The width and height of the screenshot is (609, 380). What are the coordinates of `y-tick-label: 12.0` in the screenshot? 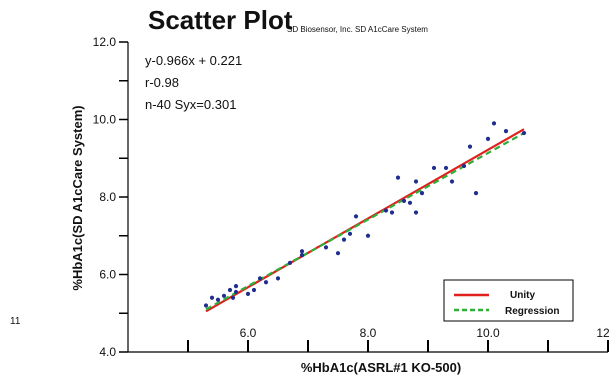 It's located at (105, 42).